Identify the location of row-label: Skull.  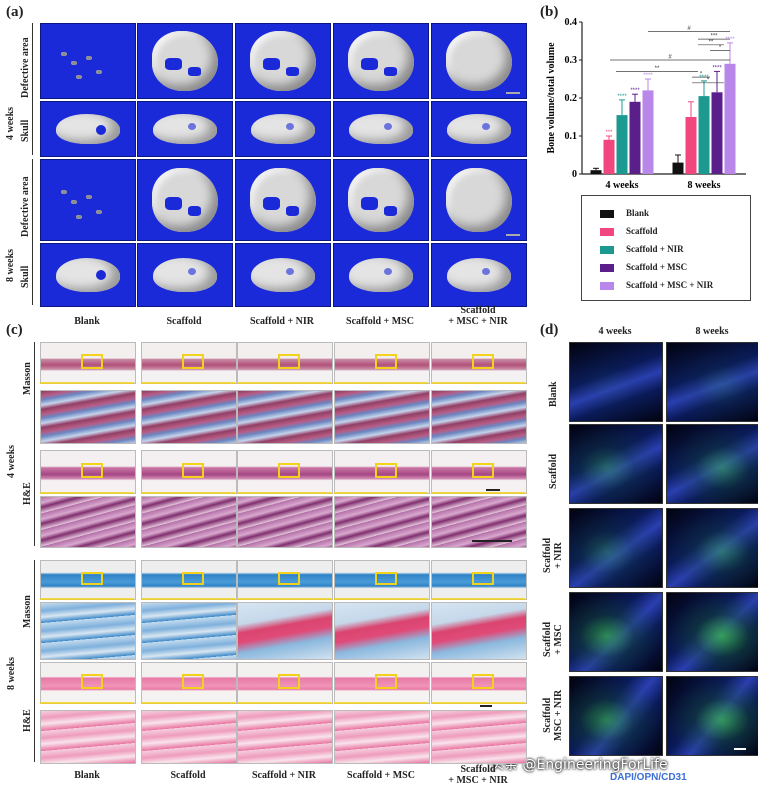
(25, 276).